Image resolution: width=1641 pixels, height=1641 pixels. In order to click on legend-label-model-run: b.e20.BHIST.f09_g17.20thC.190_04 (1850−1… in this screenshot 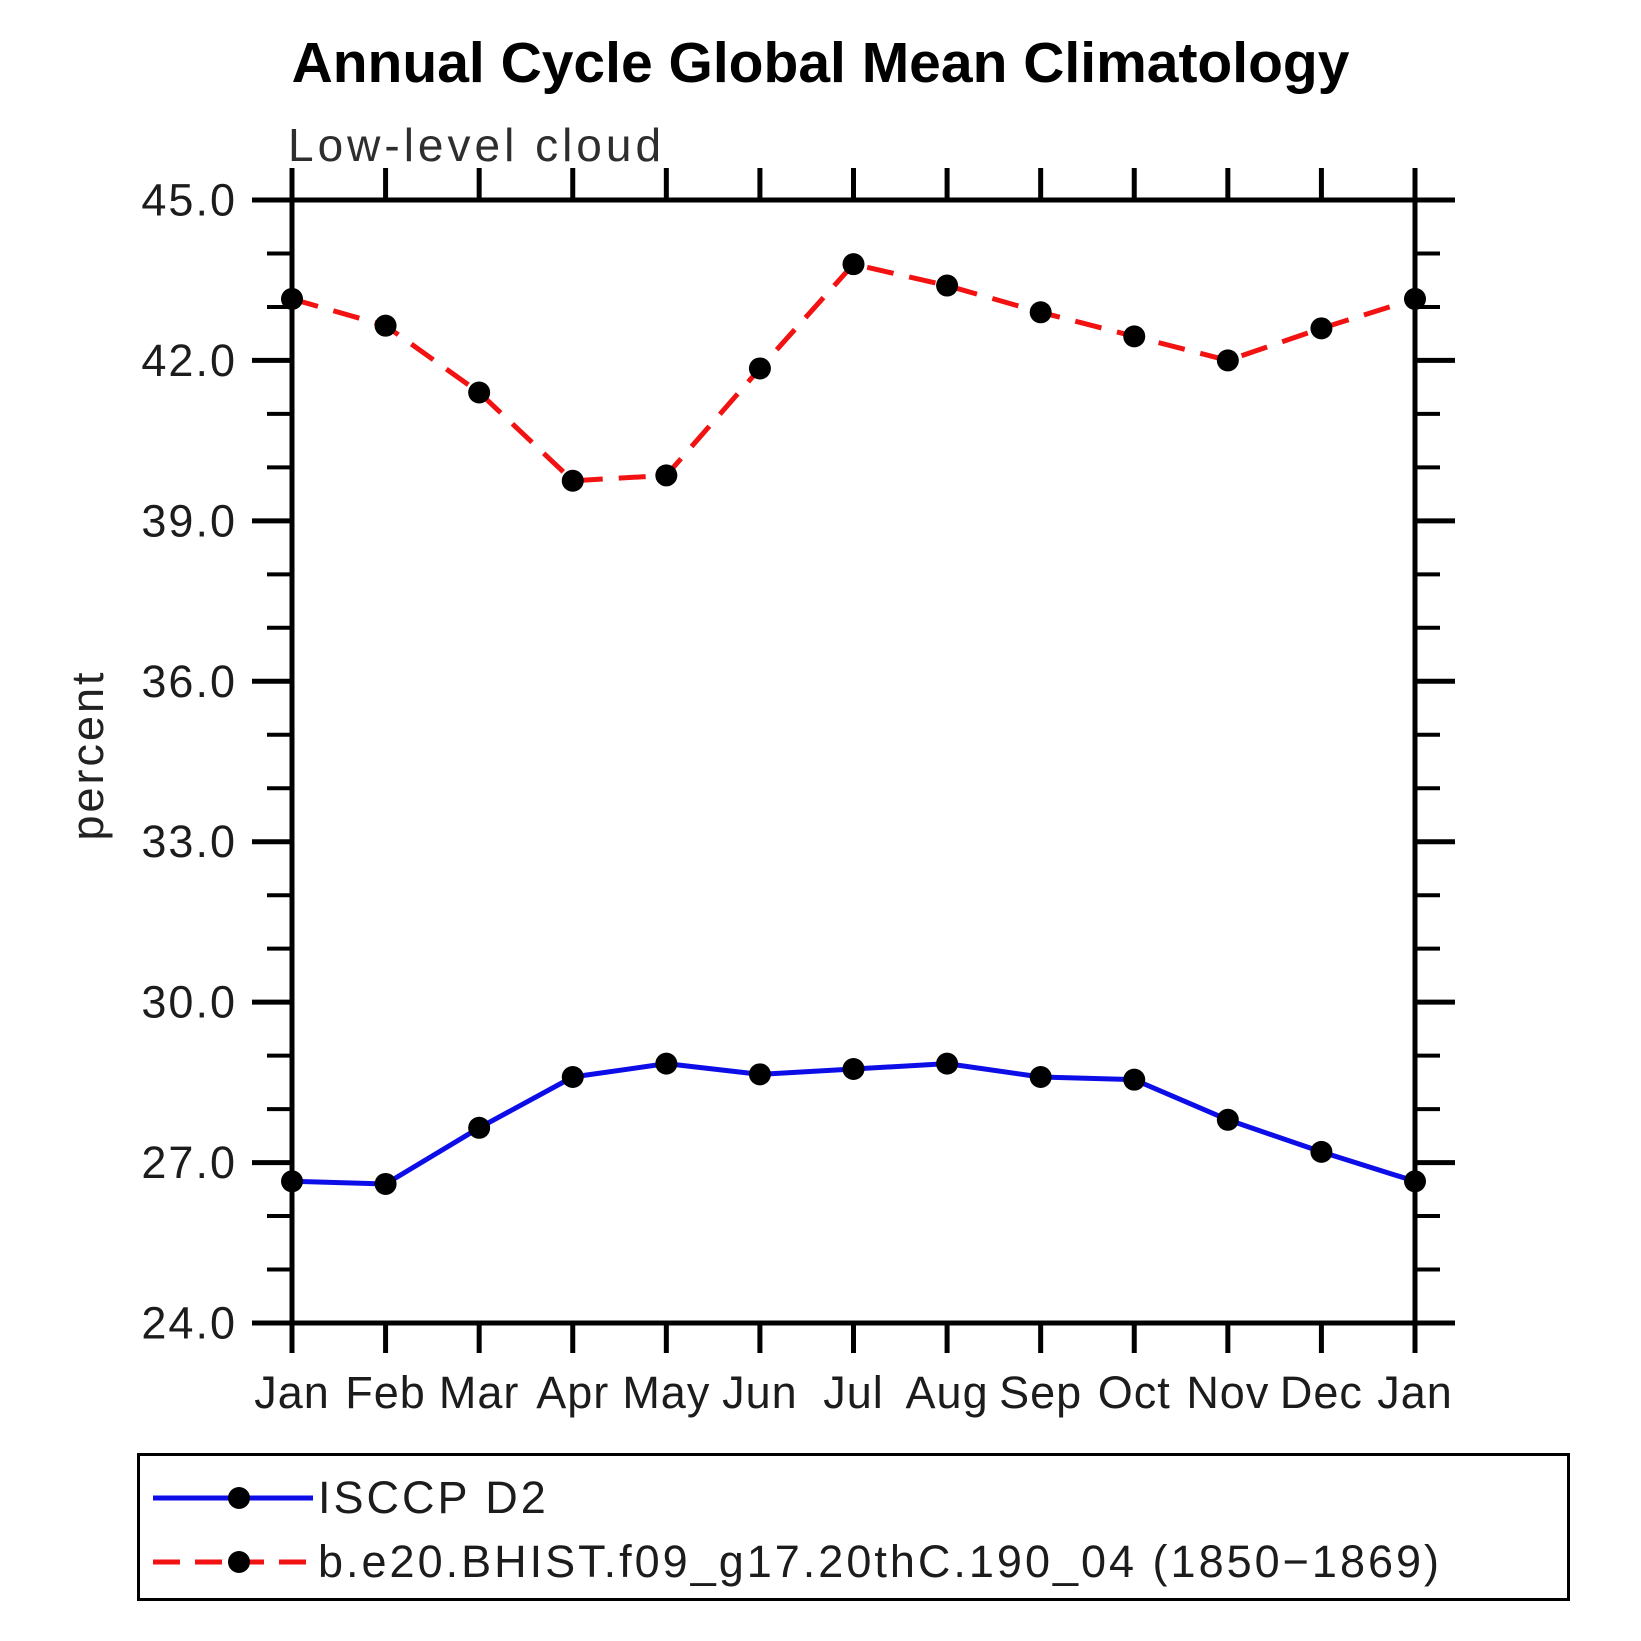, I will do `click(880, 1561)`.